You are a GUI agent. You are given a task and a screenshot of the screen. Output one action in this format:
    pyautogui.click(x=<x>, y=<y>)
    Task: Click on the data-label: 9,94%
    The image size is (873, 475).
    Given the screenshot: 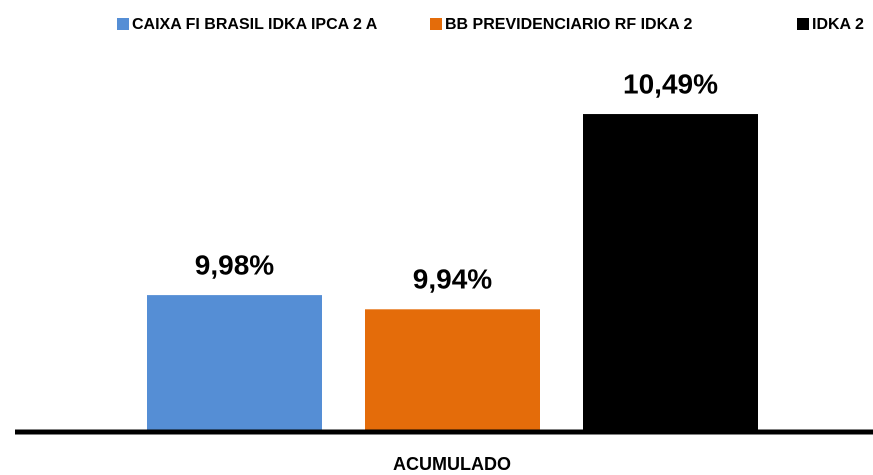 What is the action you would take?
    pyautogui.click(x=452, y=279)
    